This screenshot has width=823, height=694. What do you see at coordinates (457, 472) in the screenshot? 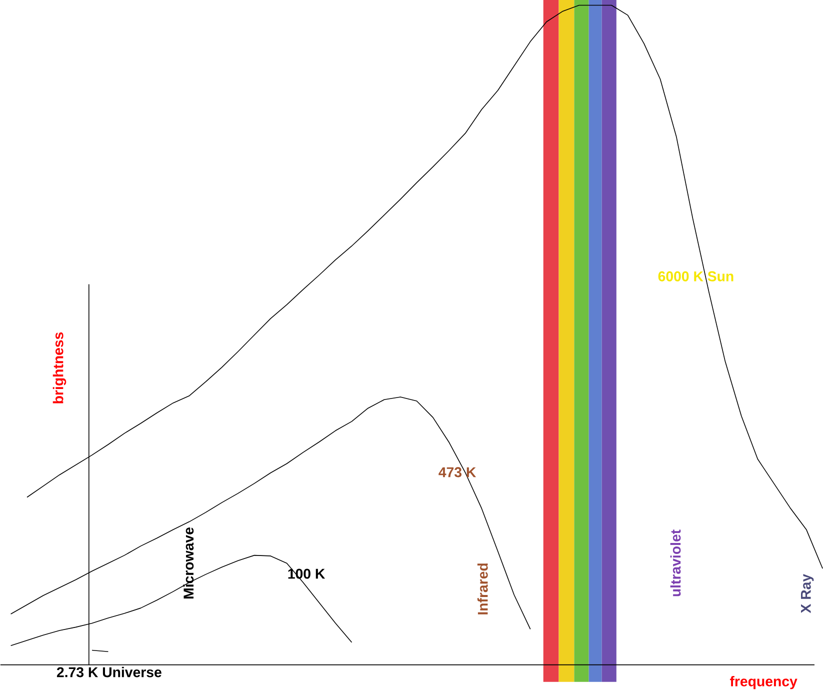
I see `annotation: 473 K` at bounding box center [457, 472].